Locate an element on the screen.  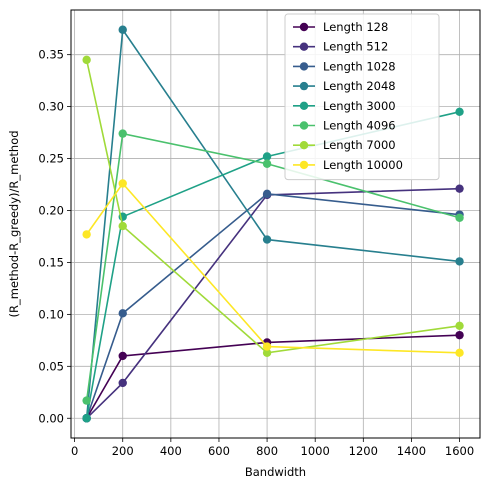
y-tick-label: 0.35 is located at coordinates (51, 55).